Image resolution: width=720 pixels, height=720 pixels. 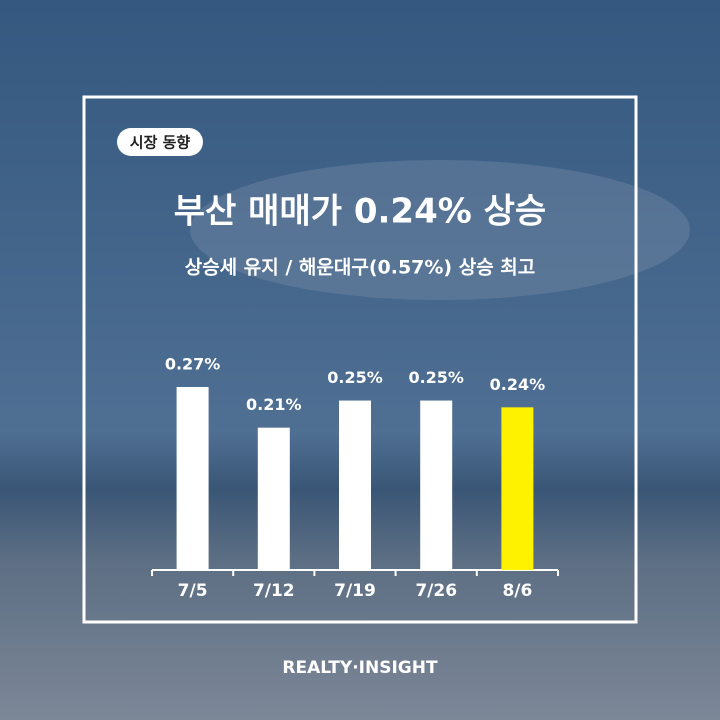 What do you see at coordinates (274, 591) in the screenshot?
I see `x-tick-label: 7/12` at bounding box center [274, 591].